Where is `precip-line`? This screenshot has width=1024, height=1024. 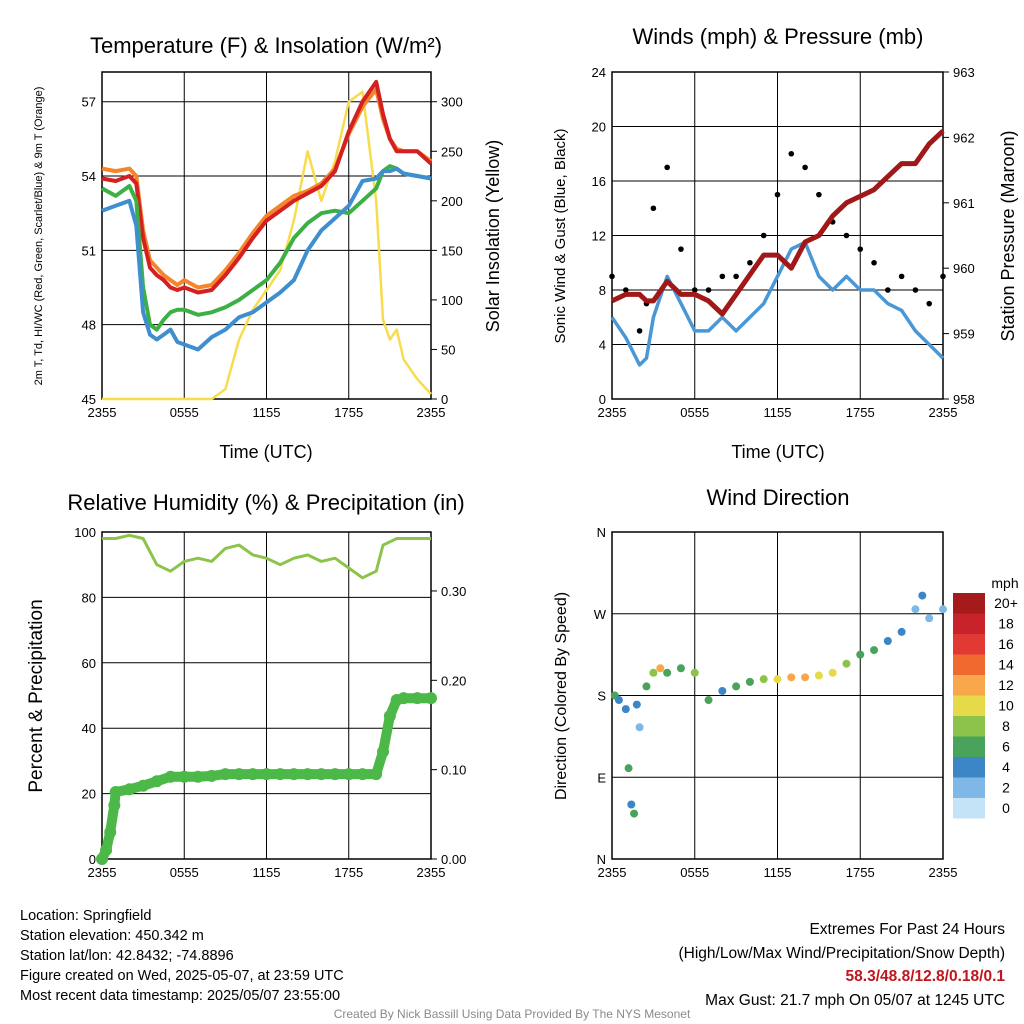 precip-line is located at coordinates (264, 777).